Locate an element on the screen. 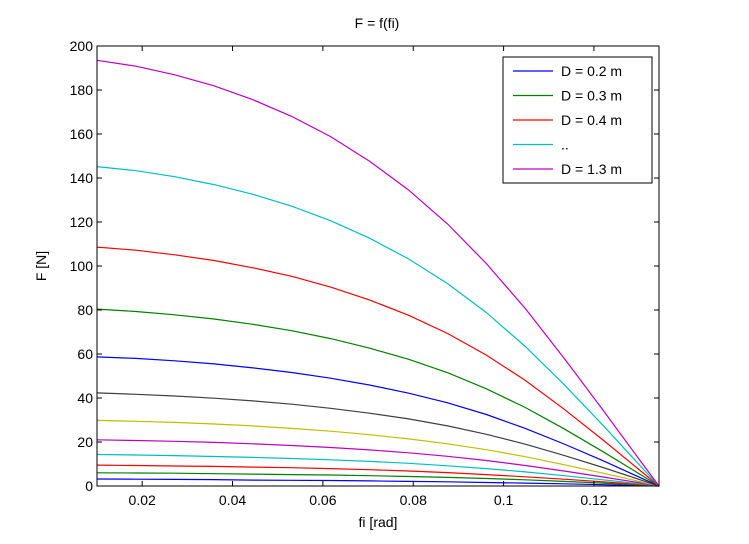 Image resolution: width=749 pixels, height=544 pixels. y-tick-label: 160 is located at coordinates (82, 134).